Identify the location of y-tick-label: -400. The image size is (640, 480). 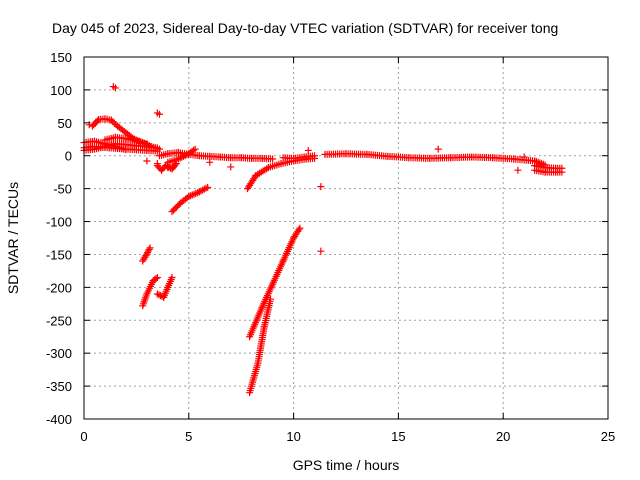
(59, 419).